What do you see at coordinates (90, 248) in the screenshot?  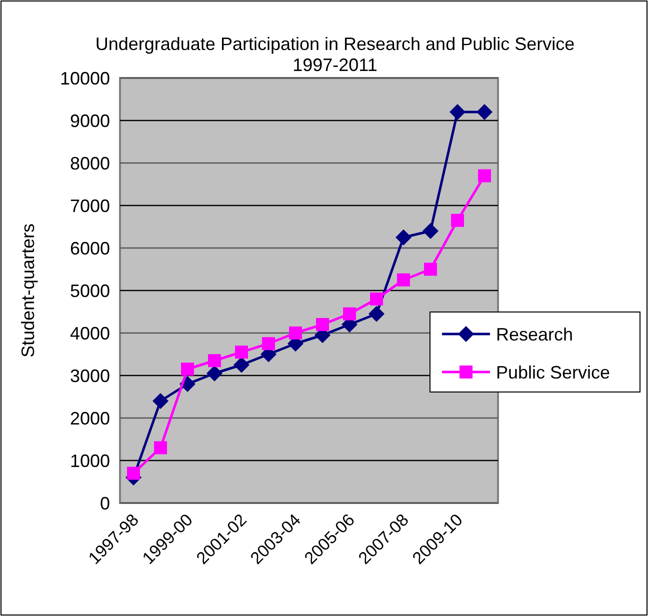 I see `y-tick-label: 6000` at bounding box center [90, 248].